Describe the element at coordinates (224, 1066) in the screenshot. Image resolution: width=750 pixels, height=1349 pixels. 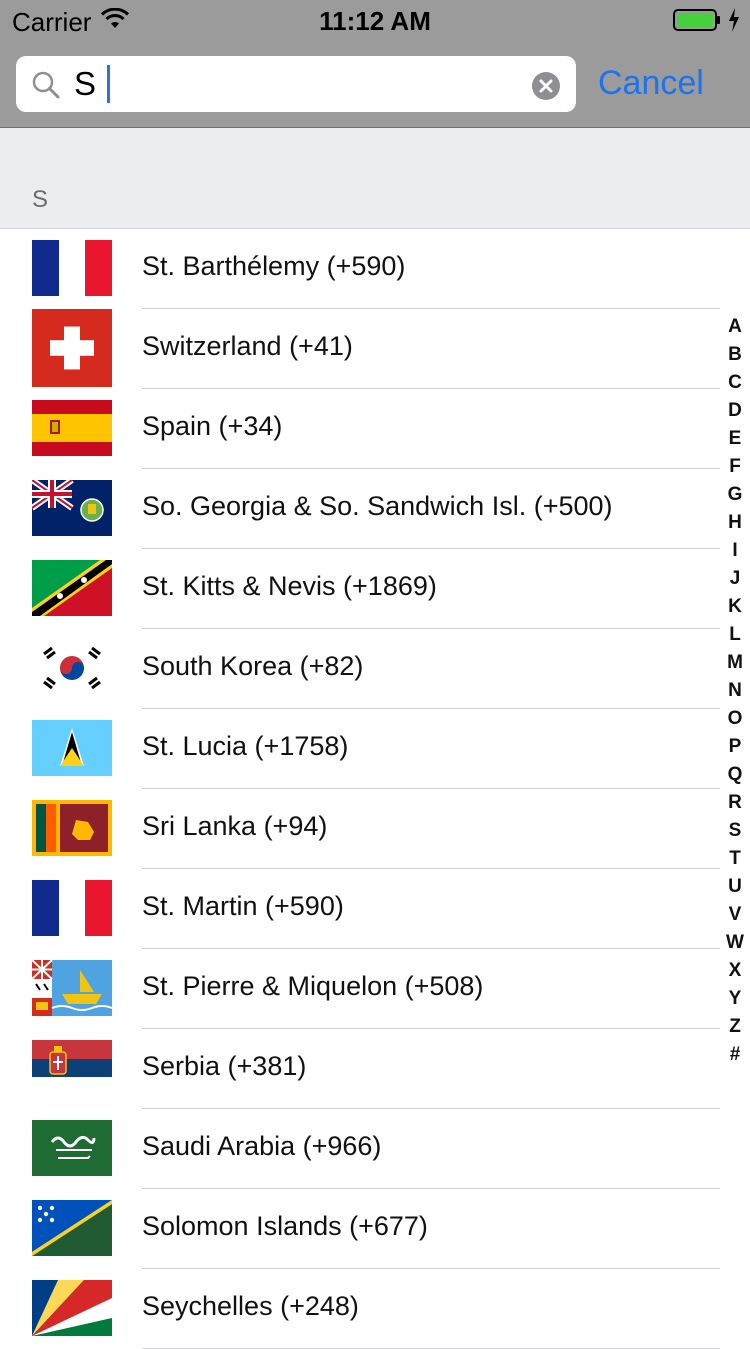
I see `country-label: Serbia (+381)` at that location.